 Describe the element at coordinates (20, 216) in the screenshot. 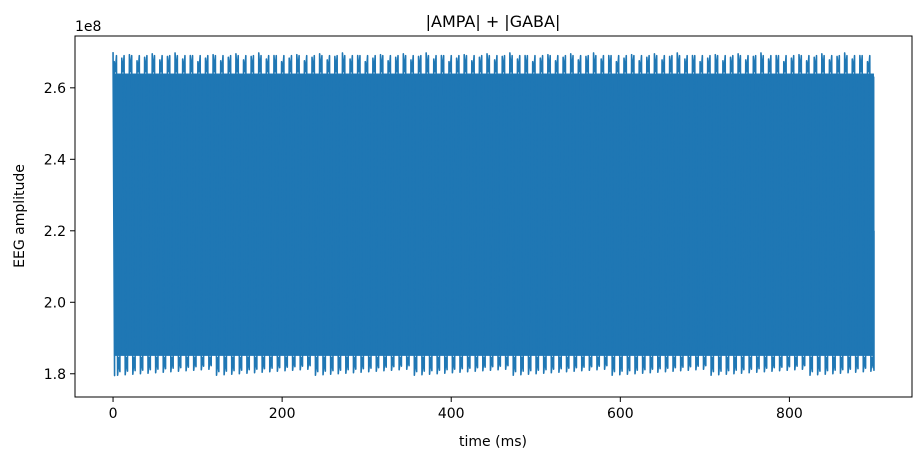

I see `y-axis-label: EEG amplitude` at that location.